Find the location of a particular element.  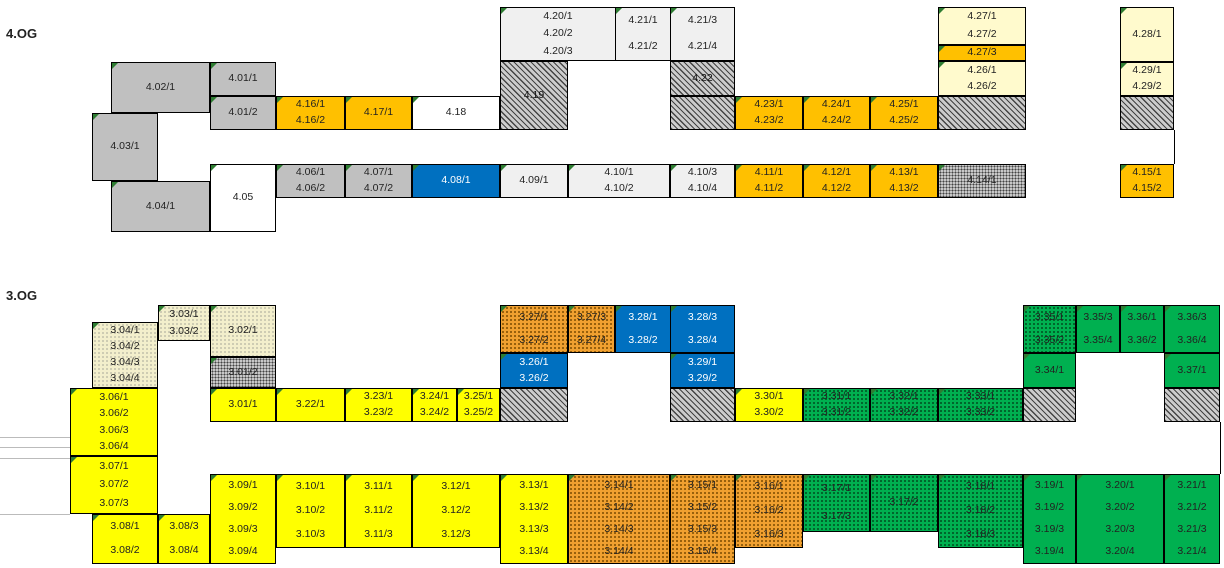

room-label: 3.04/4 is located at coordinates (125, 378).